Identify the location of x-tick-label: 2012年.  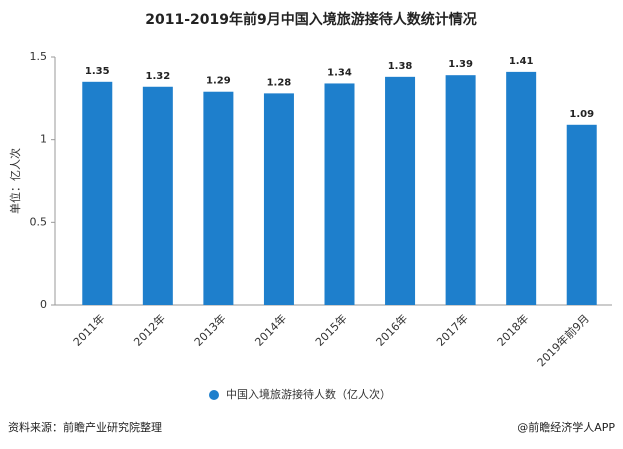
(149, 329).